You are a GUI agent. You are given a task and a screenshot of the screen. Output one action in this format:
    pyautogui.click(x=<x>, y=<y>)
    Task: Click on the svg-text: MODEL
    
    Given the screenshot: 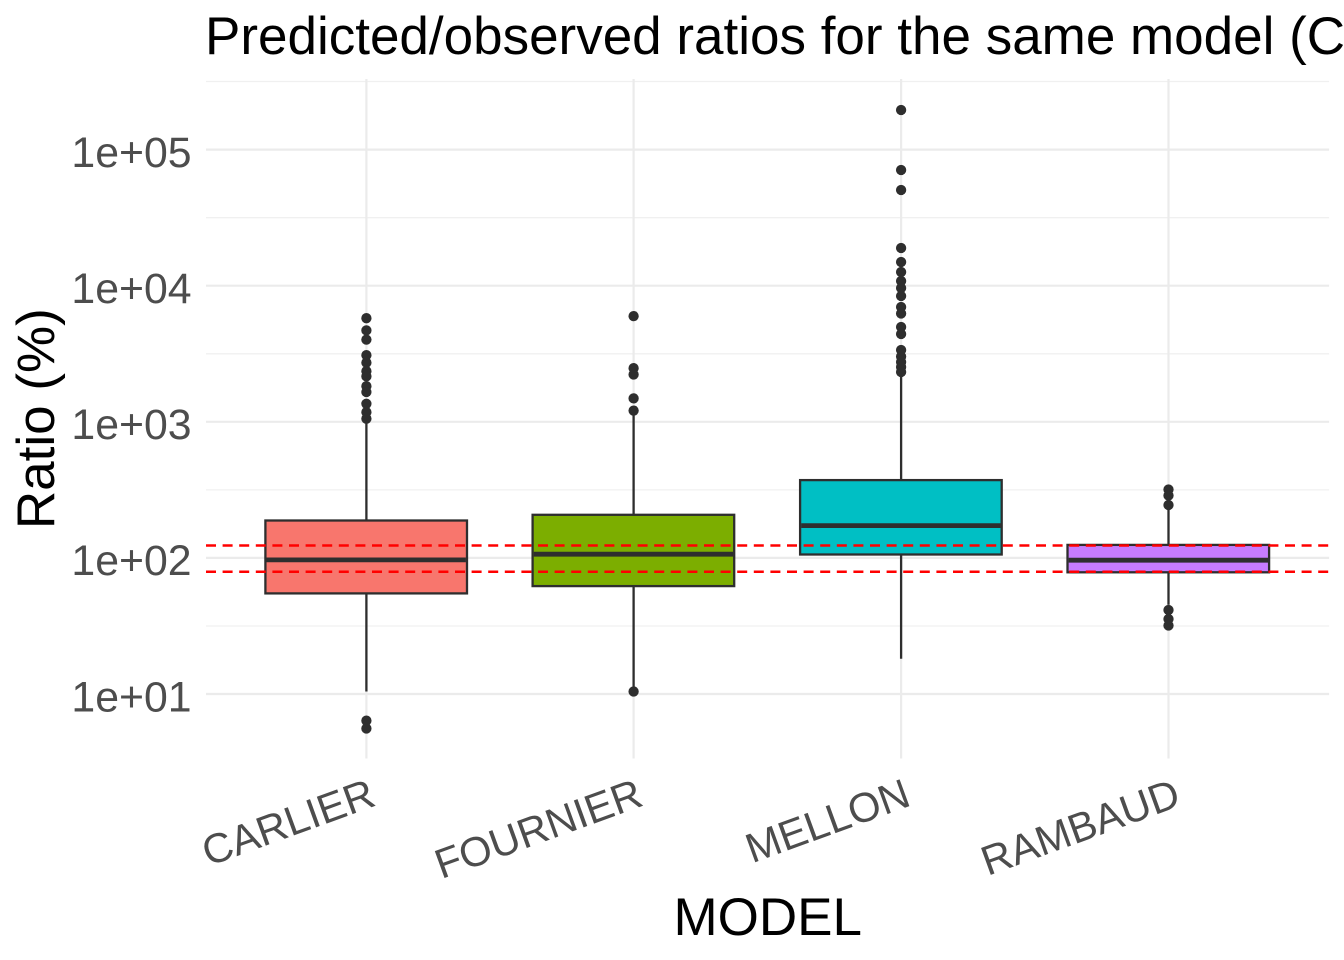 What is the action you would take?
    pyautogui.click(x=767, y=917)
    